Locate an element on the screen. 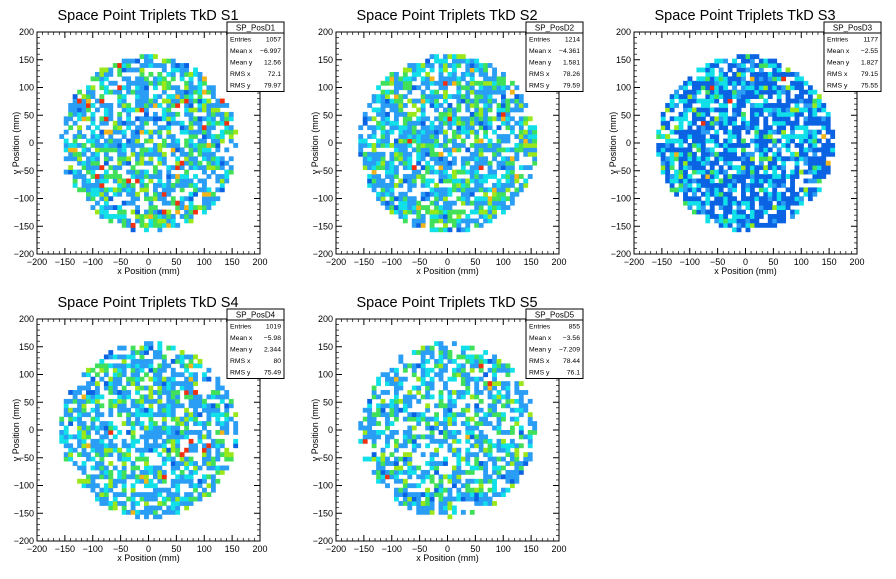  heatmap-bins is located at coordinates (447, 143).